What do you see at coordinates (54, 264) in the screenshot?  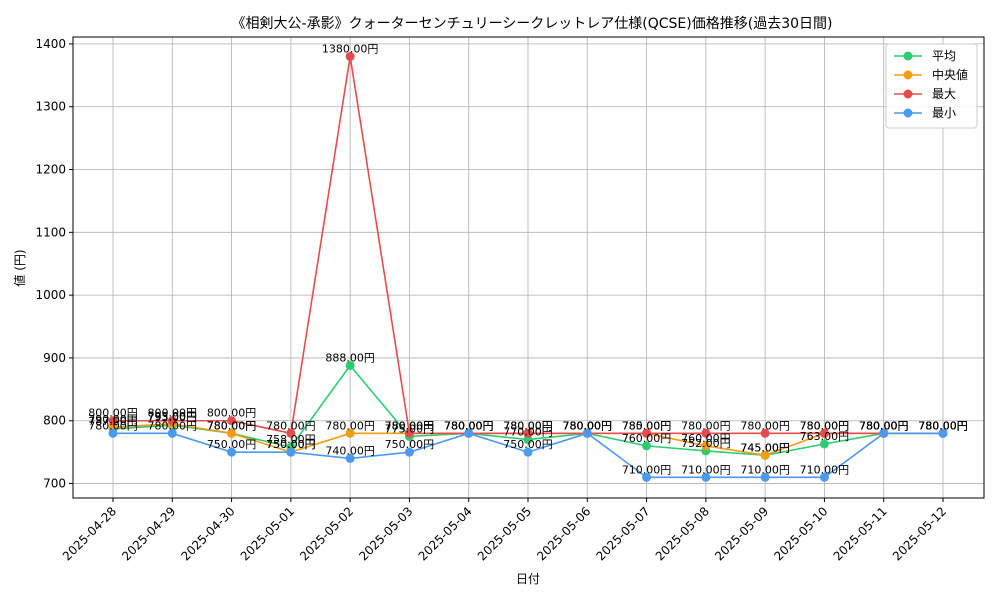 I see `y-axis: 700 800 900 1000 1100 1200 1300 1400` at bounding box center [54, 264].